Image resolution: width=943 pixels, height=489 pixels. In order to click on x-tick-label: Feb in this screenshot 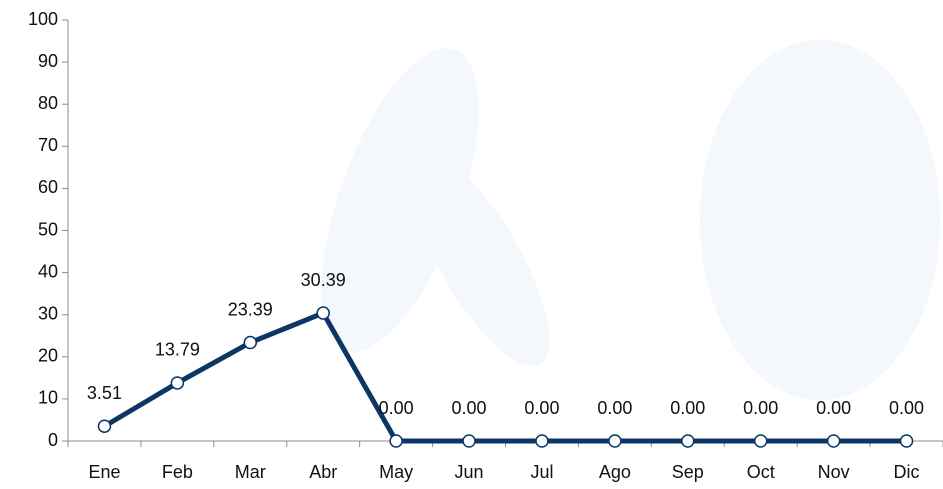, I will do `click(177, 472)`.